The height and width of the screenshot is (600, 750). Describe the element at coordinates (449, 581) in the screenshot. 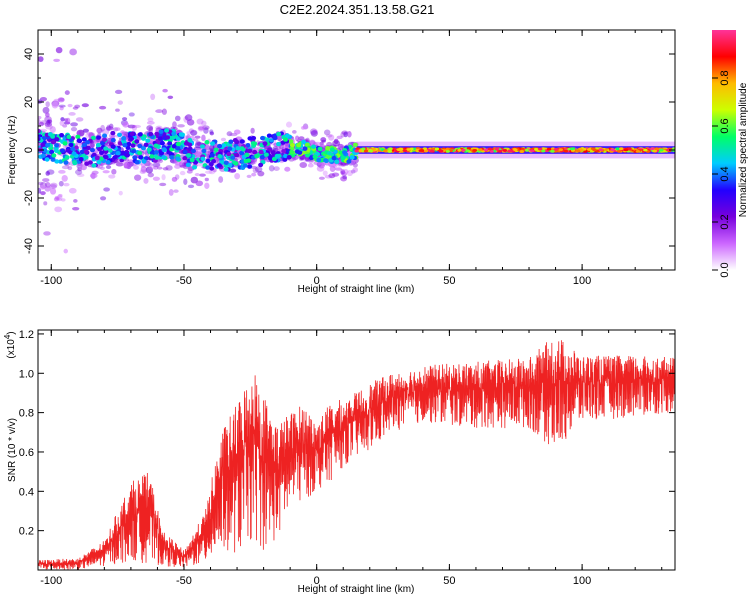

I see `x-tick-label: 50` at that location.